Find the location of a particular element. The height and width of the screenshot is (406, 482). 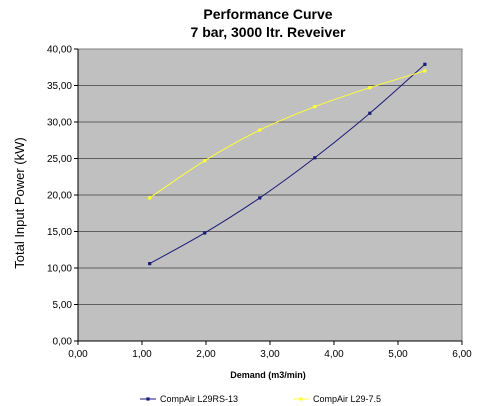

y-tick-label: 0,00 is located at coordinates (63, 342).